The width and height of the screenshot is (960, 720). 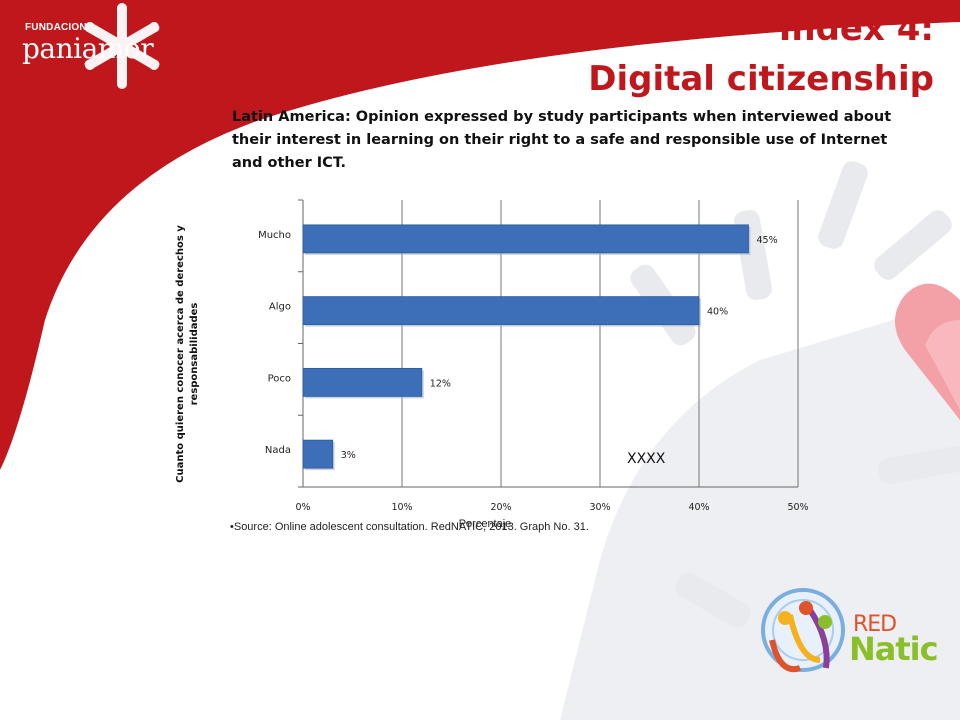 I want to click on rednatic-circle-icon, so click(x=803, y=630).